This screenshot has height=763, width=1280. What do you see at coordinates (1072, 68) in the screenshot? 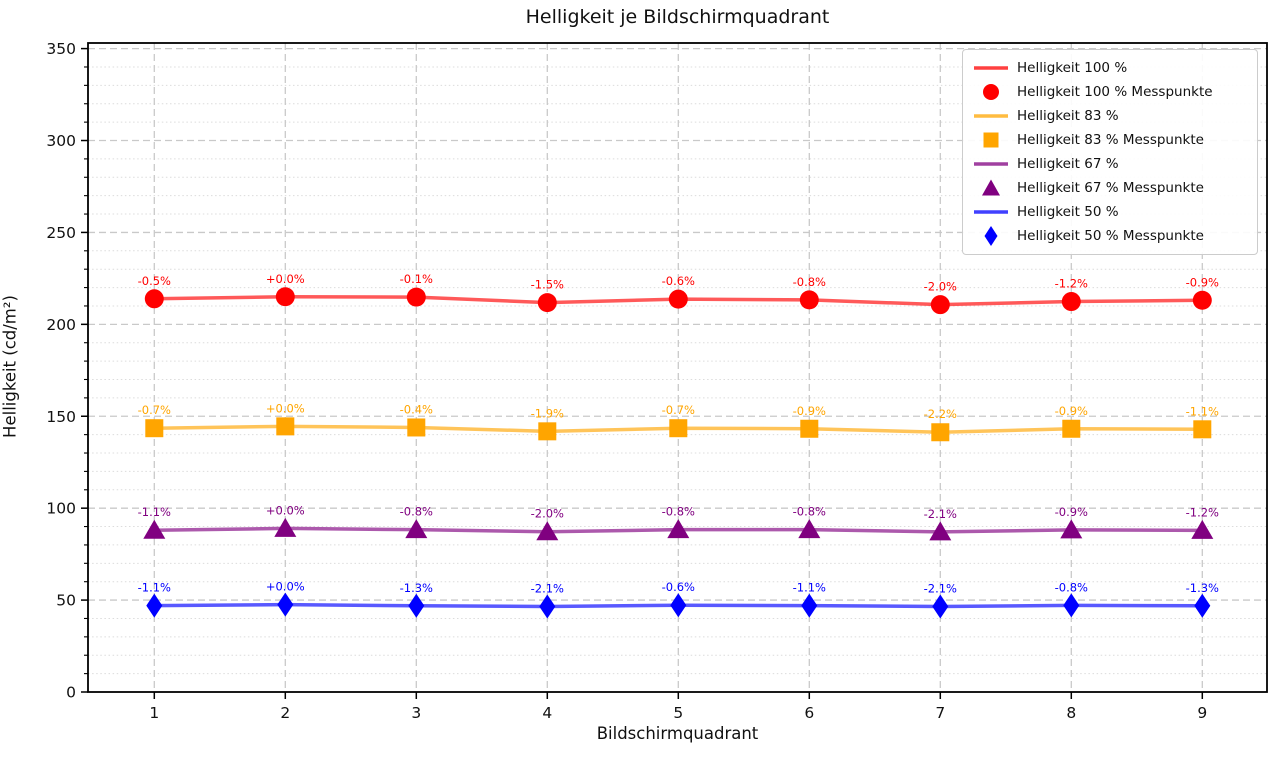
I see `legend-label: Helligkeit 100 %` at bounding box center [1072, 68].